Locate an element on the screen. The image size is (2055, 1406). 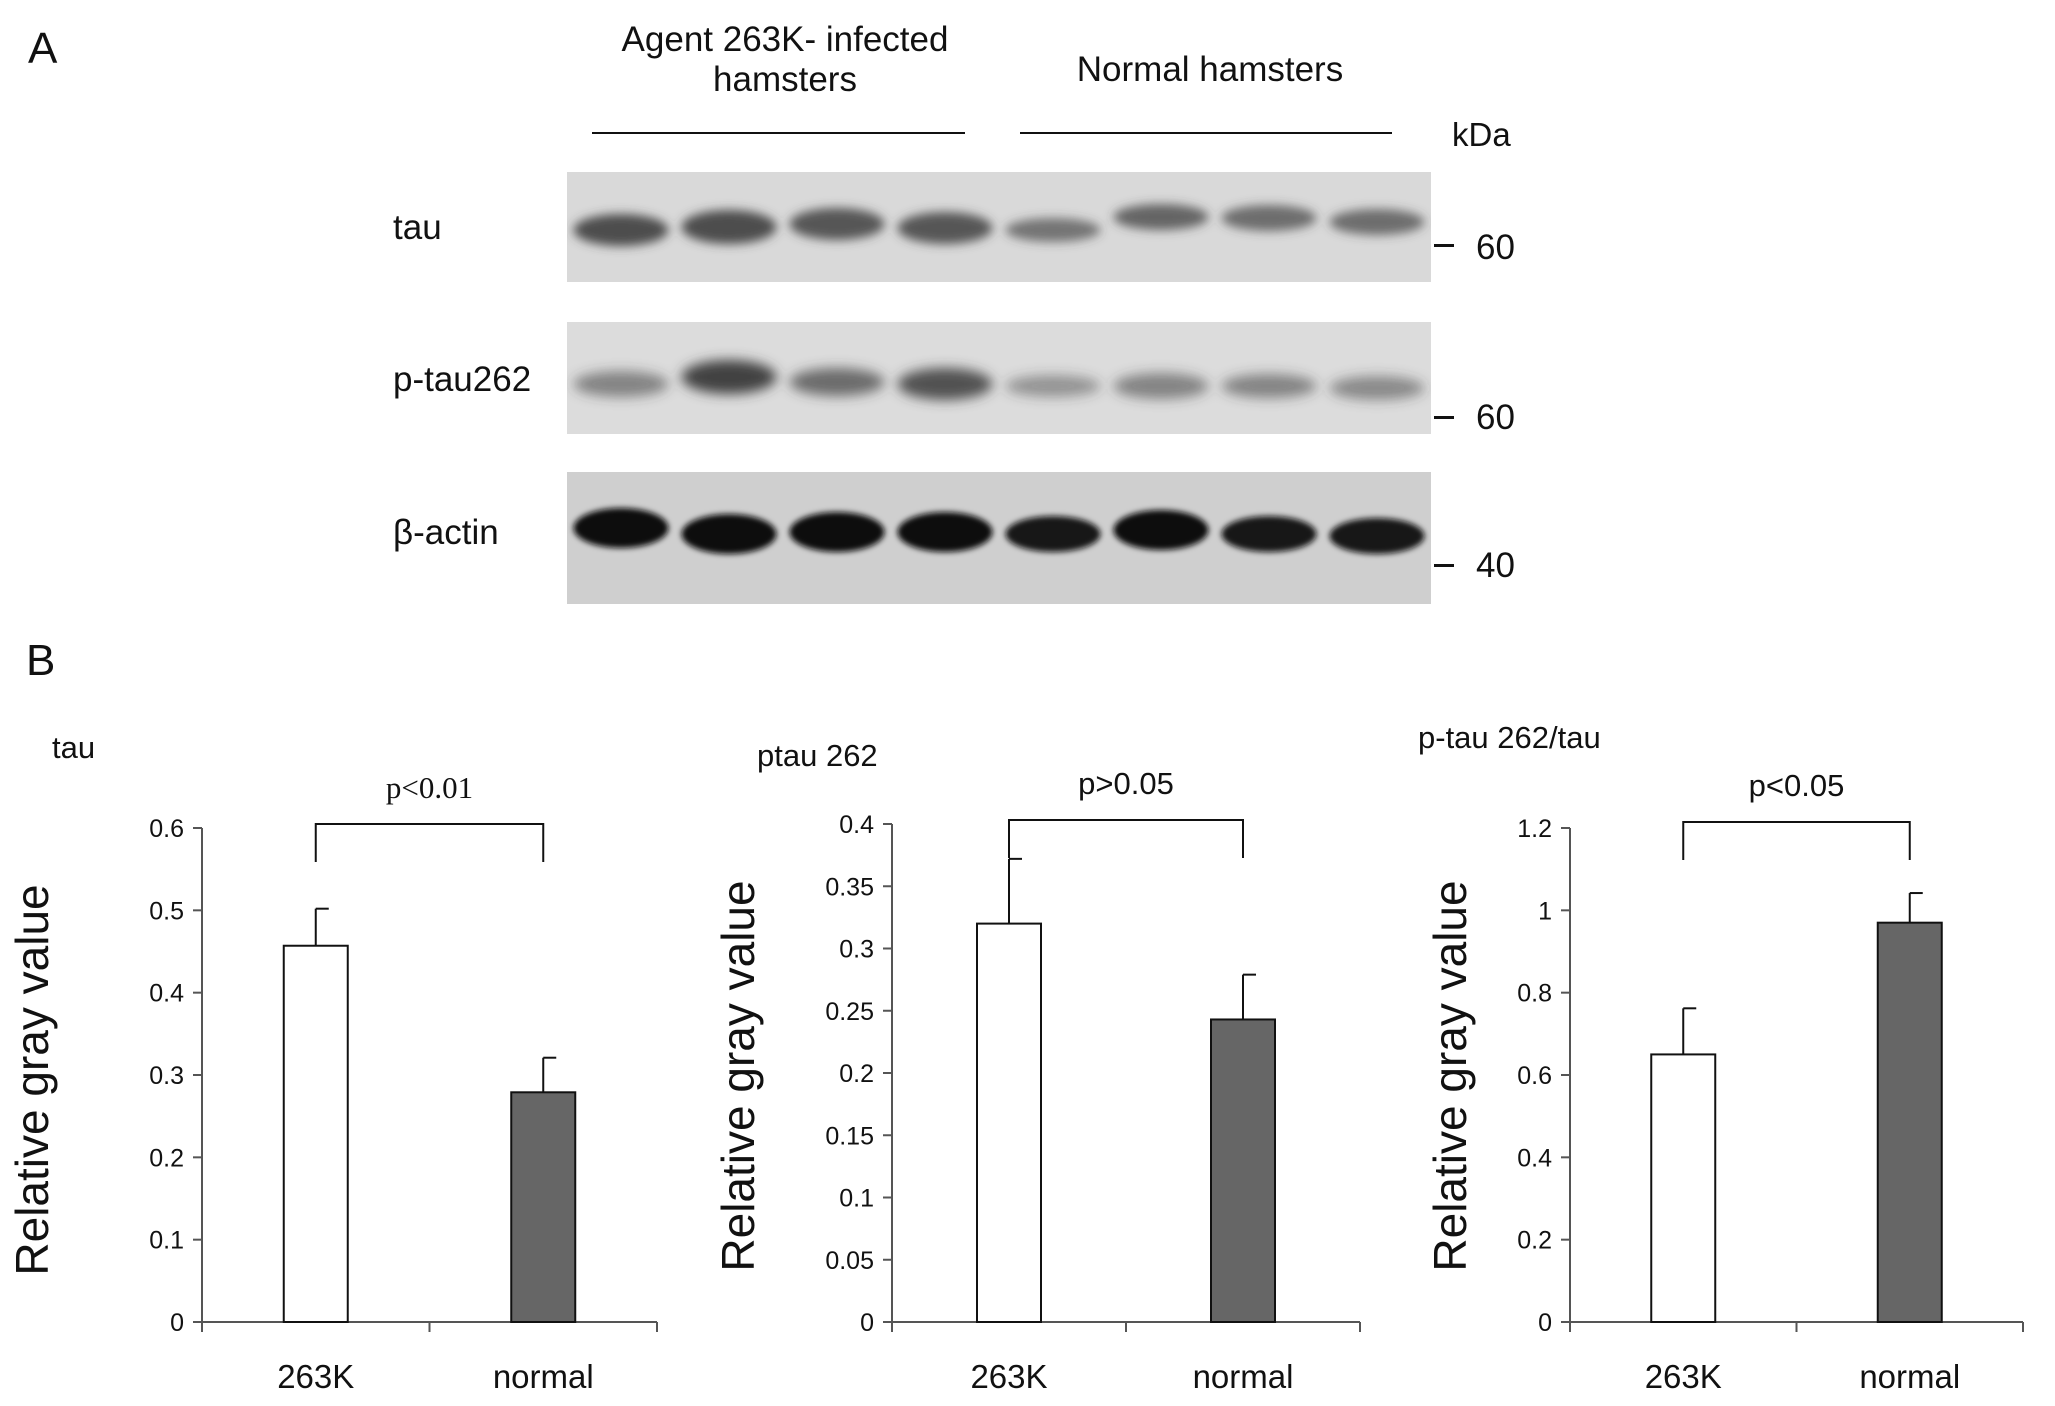
row-label-actin: β-actin is located at coordinates (446, 532).